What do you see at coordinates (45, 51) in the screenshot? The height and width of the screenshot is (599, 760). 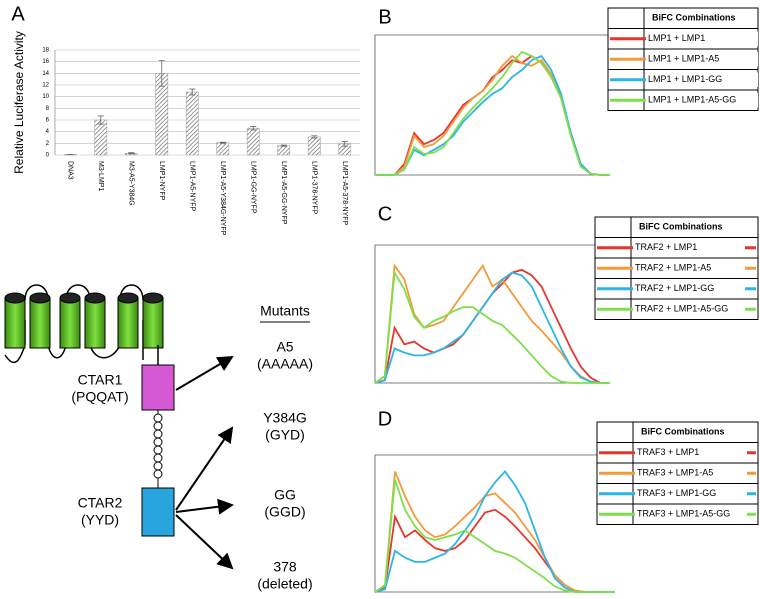 I see `y-tick-label: 18` at bounding box center [45, 51].